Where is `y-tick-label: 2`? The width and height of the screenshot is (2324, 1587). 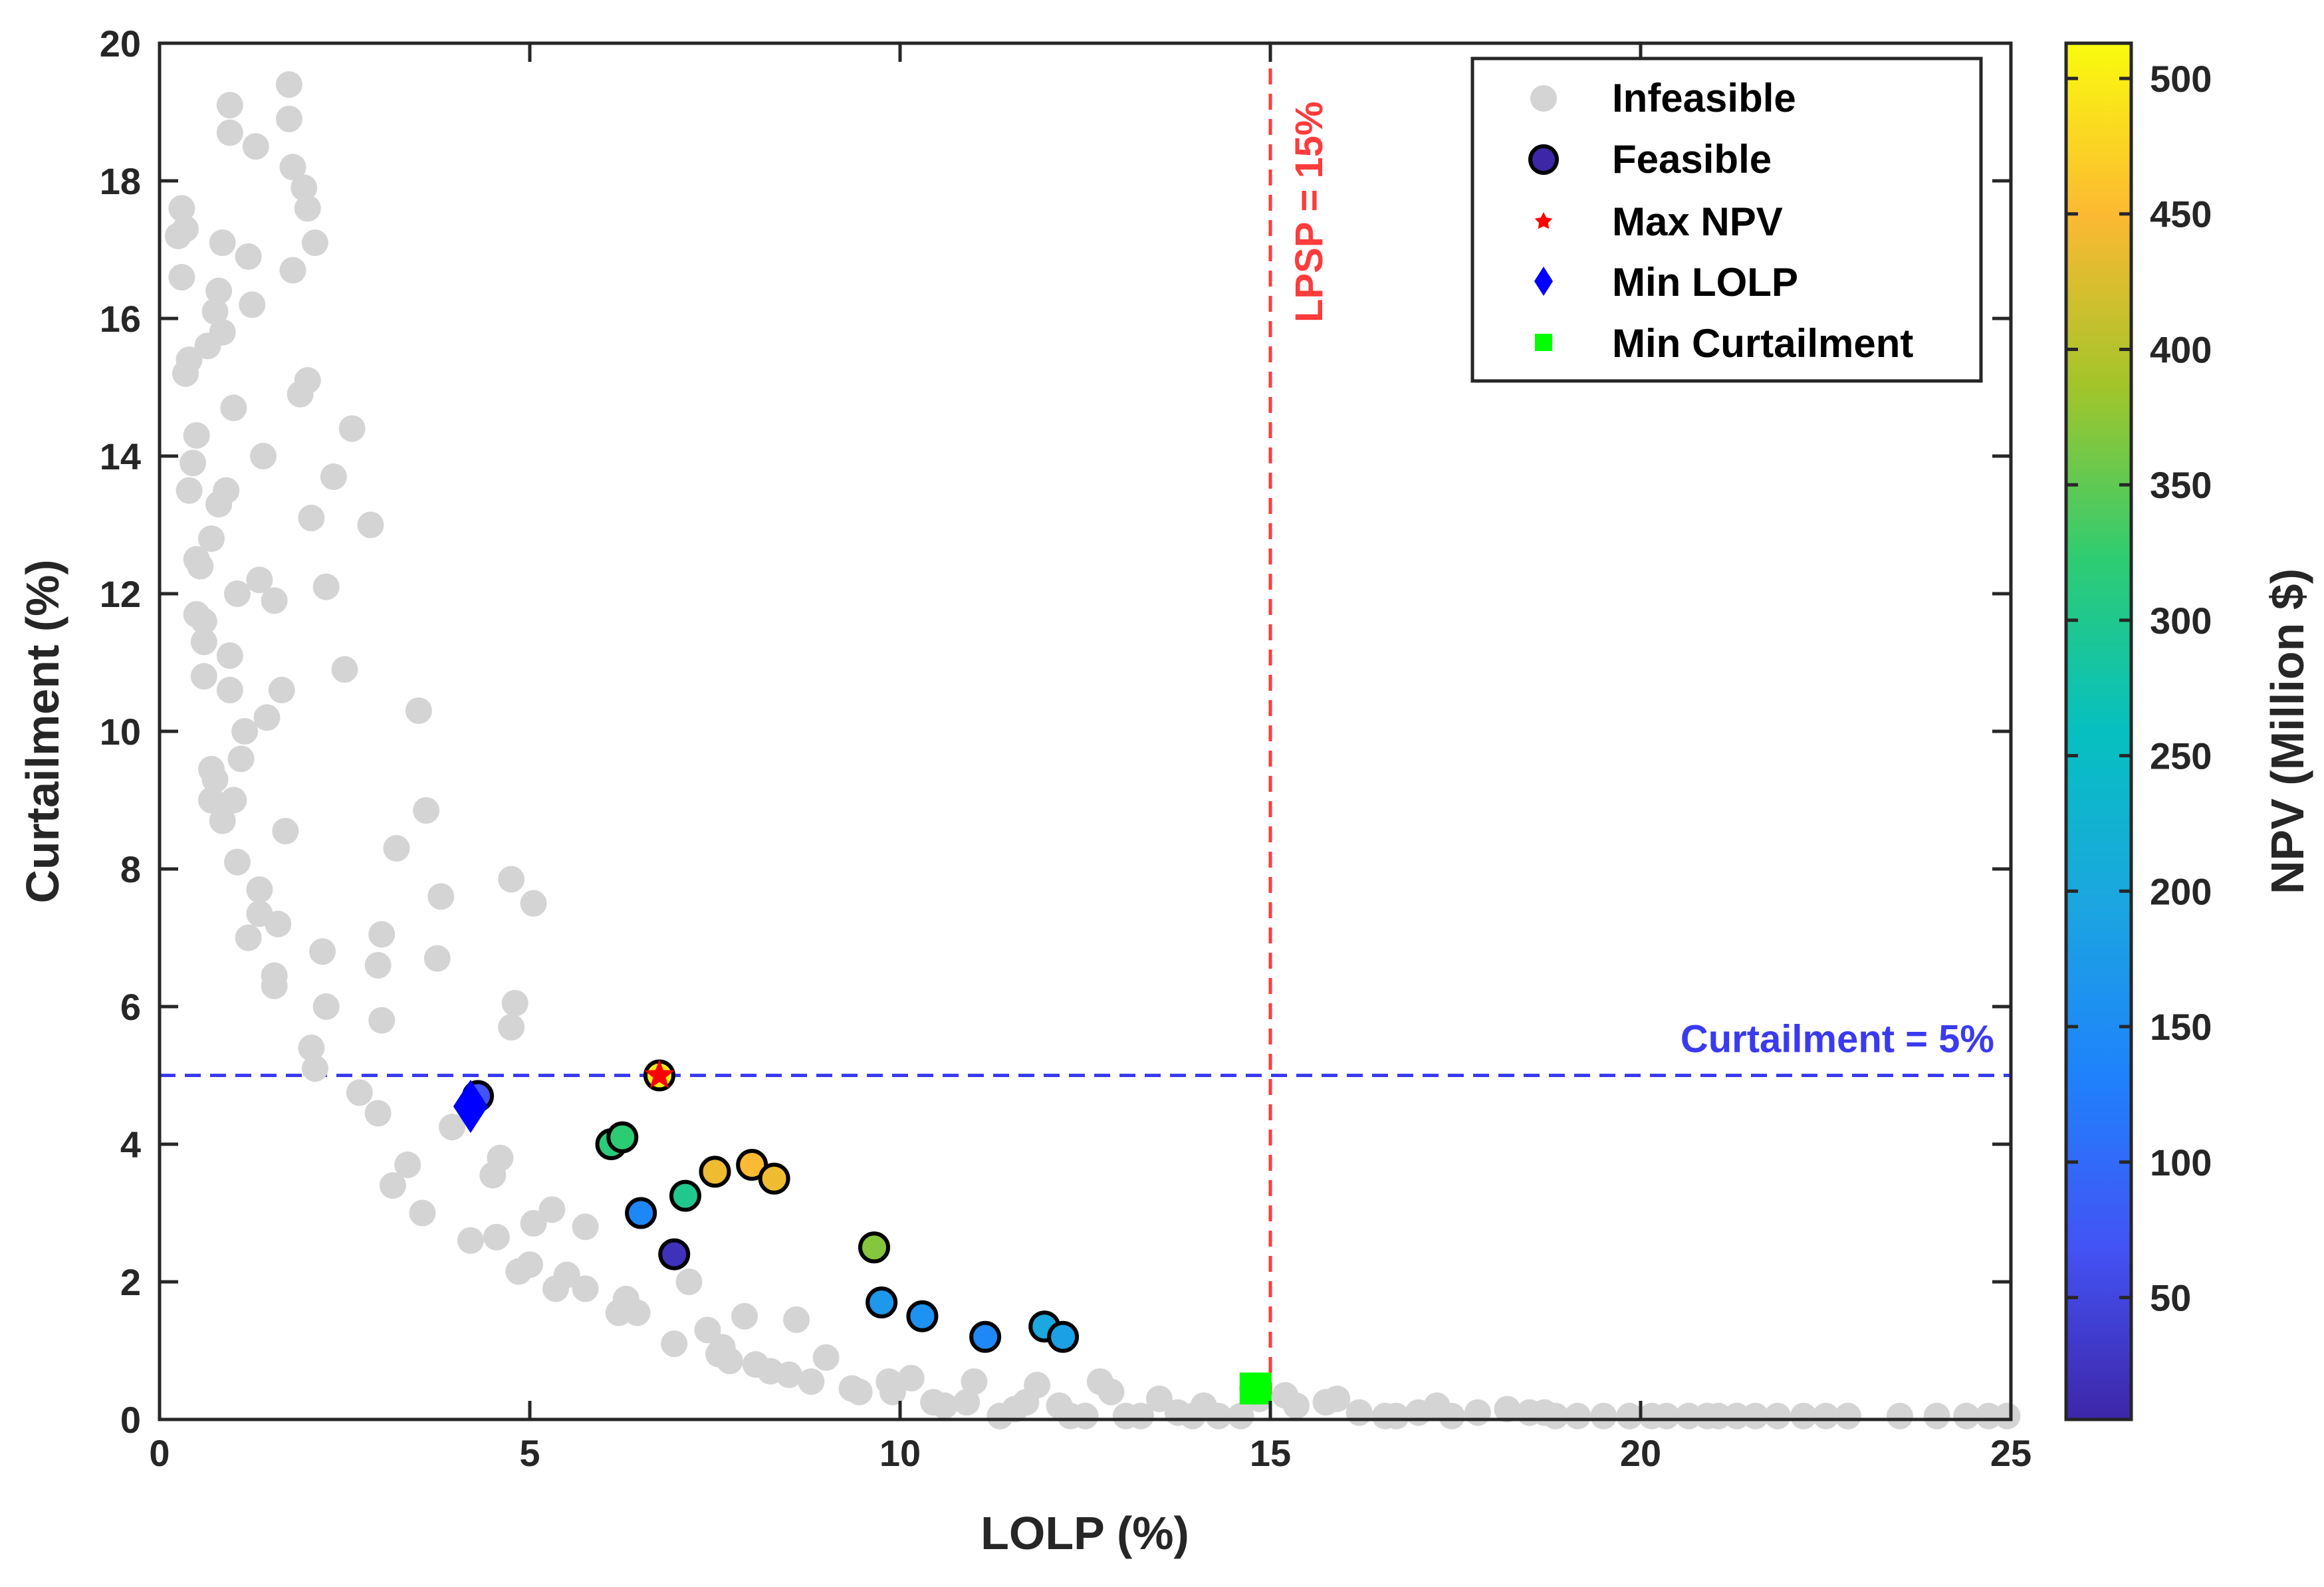
y-tick-label: 2 is located at coordinates (130, 1282).